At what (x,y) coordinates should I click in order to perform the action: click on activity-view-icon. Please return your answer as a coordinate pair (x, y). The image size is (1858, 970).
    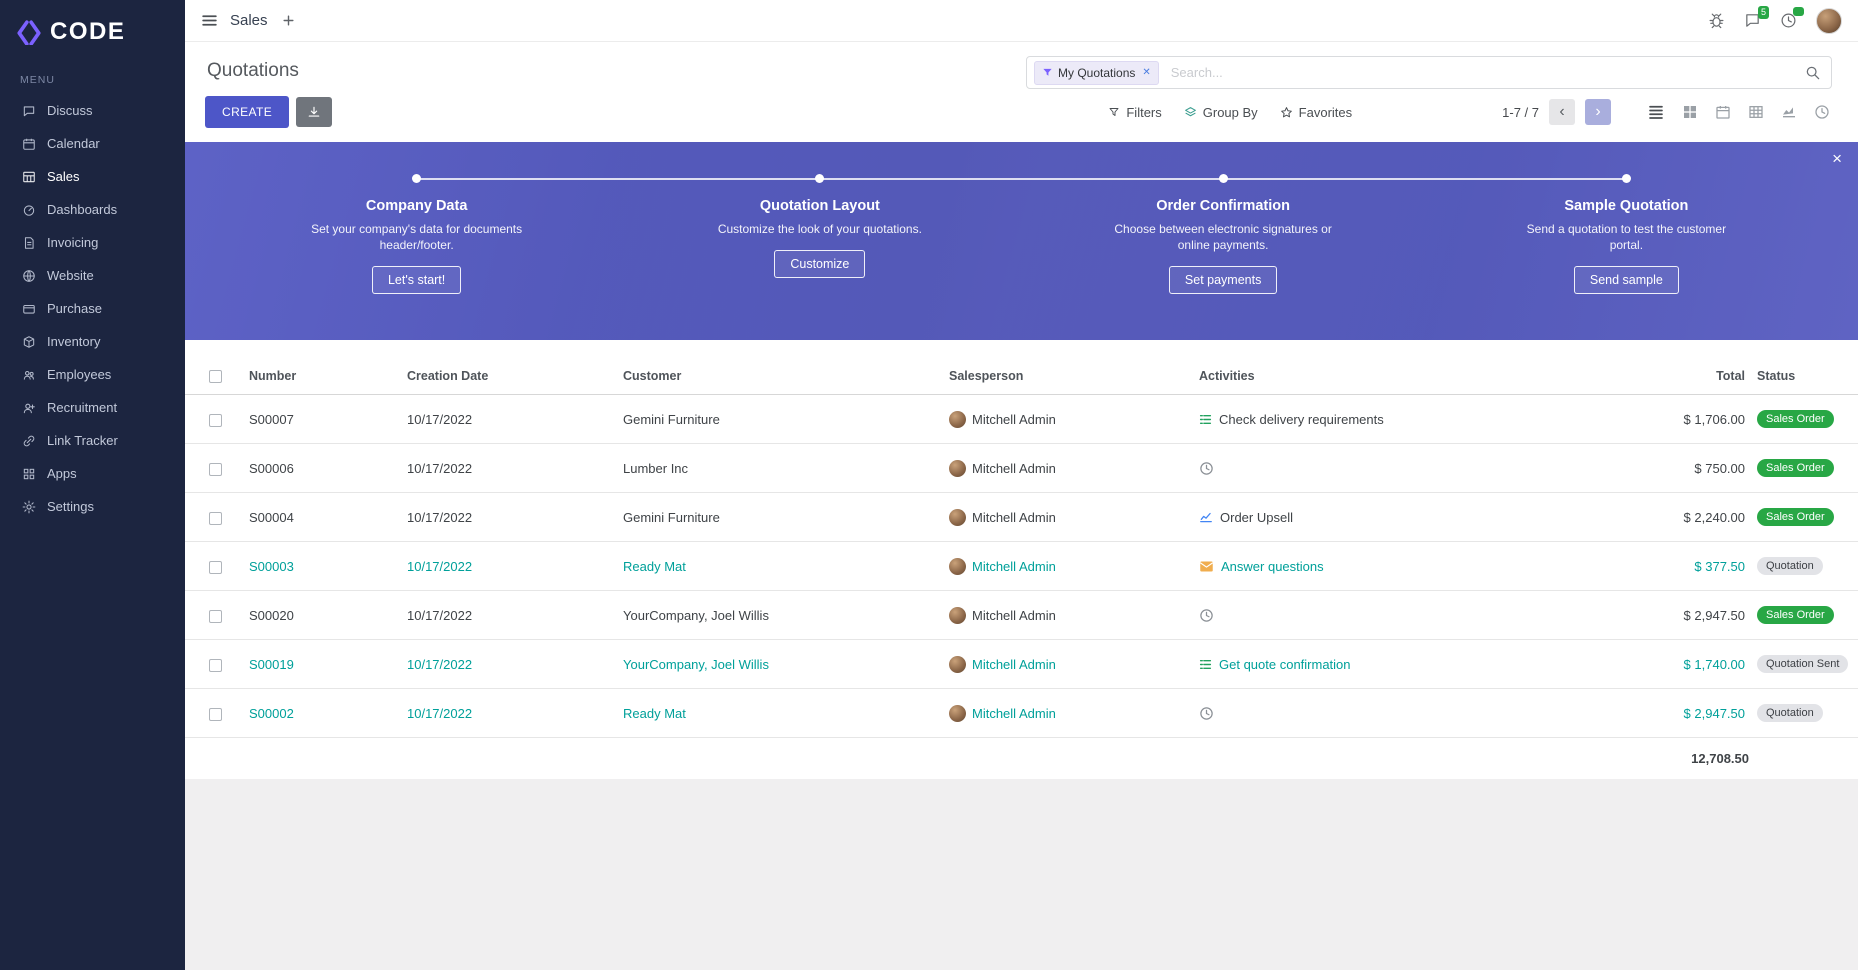
    Looking at the image, I should click on (1822, 112).